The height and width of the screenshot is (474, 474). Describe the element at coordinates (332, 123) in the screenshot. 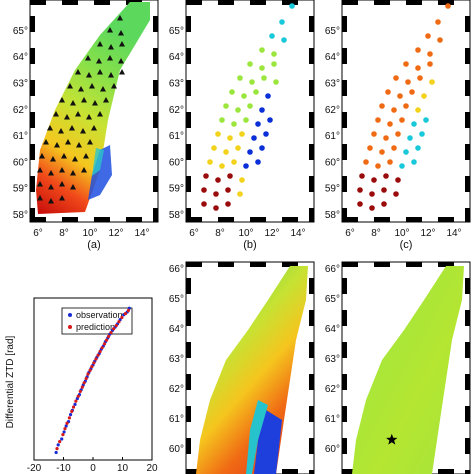

I see `panel-c-lat-tick-labels: 58° 59° 60° 61° 62° 63° 64° 65°` at that location.